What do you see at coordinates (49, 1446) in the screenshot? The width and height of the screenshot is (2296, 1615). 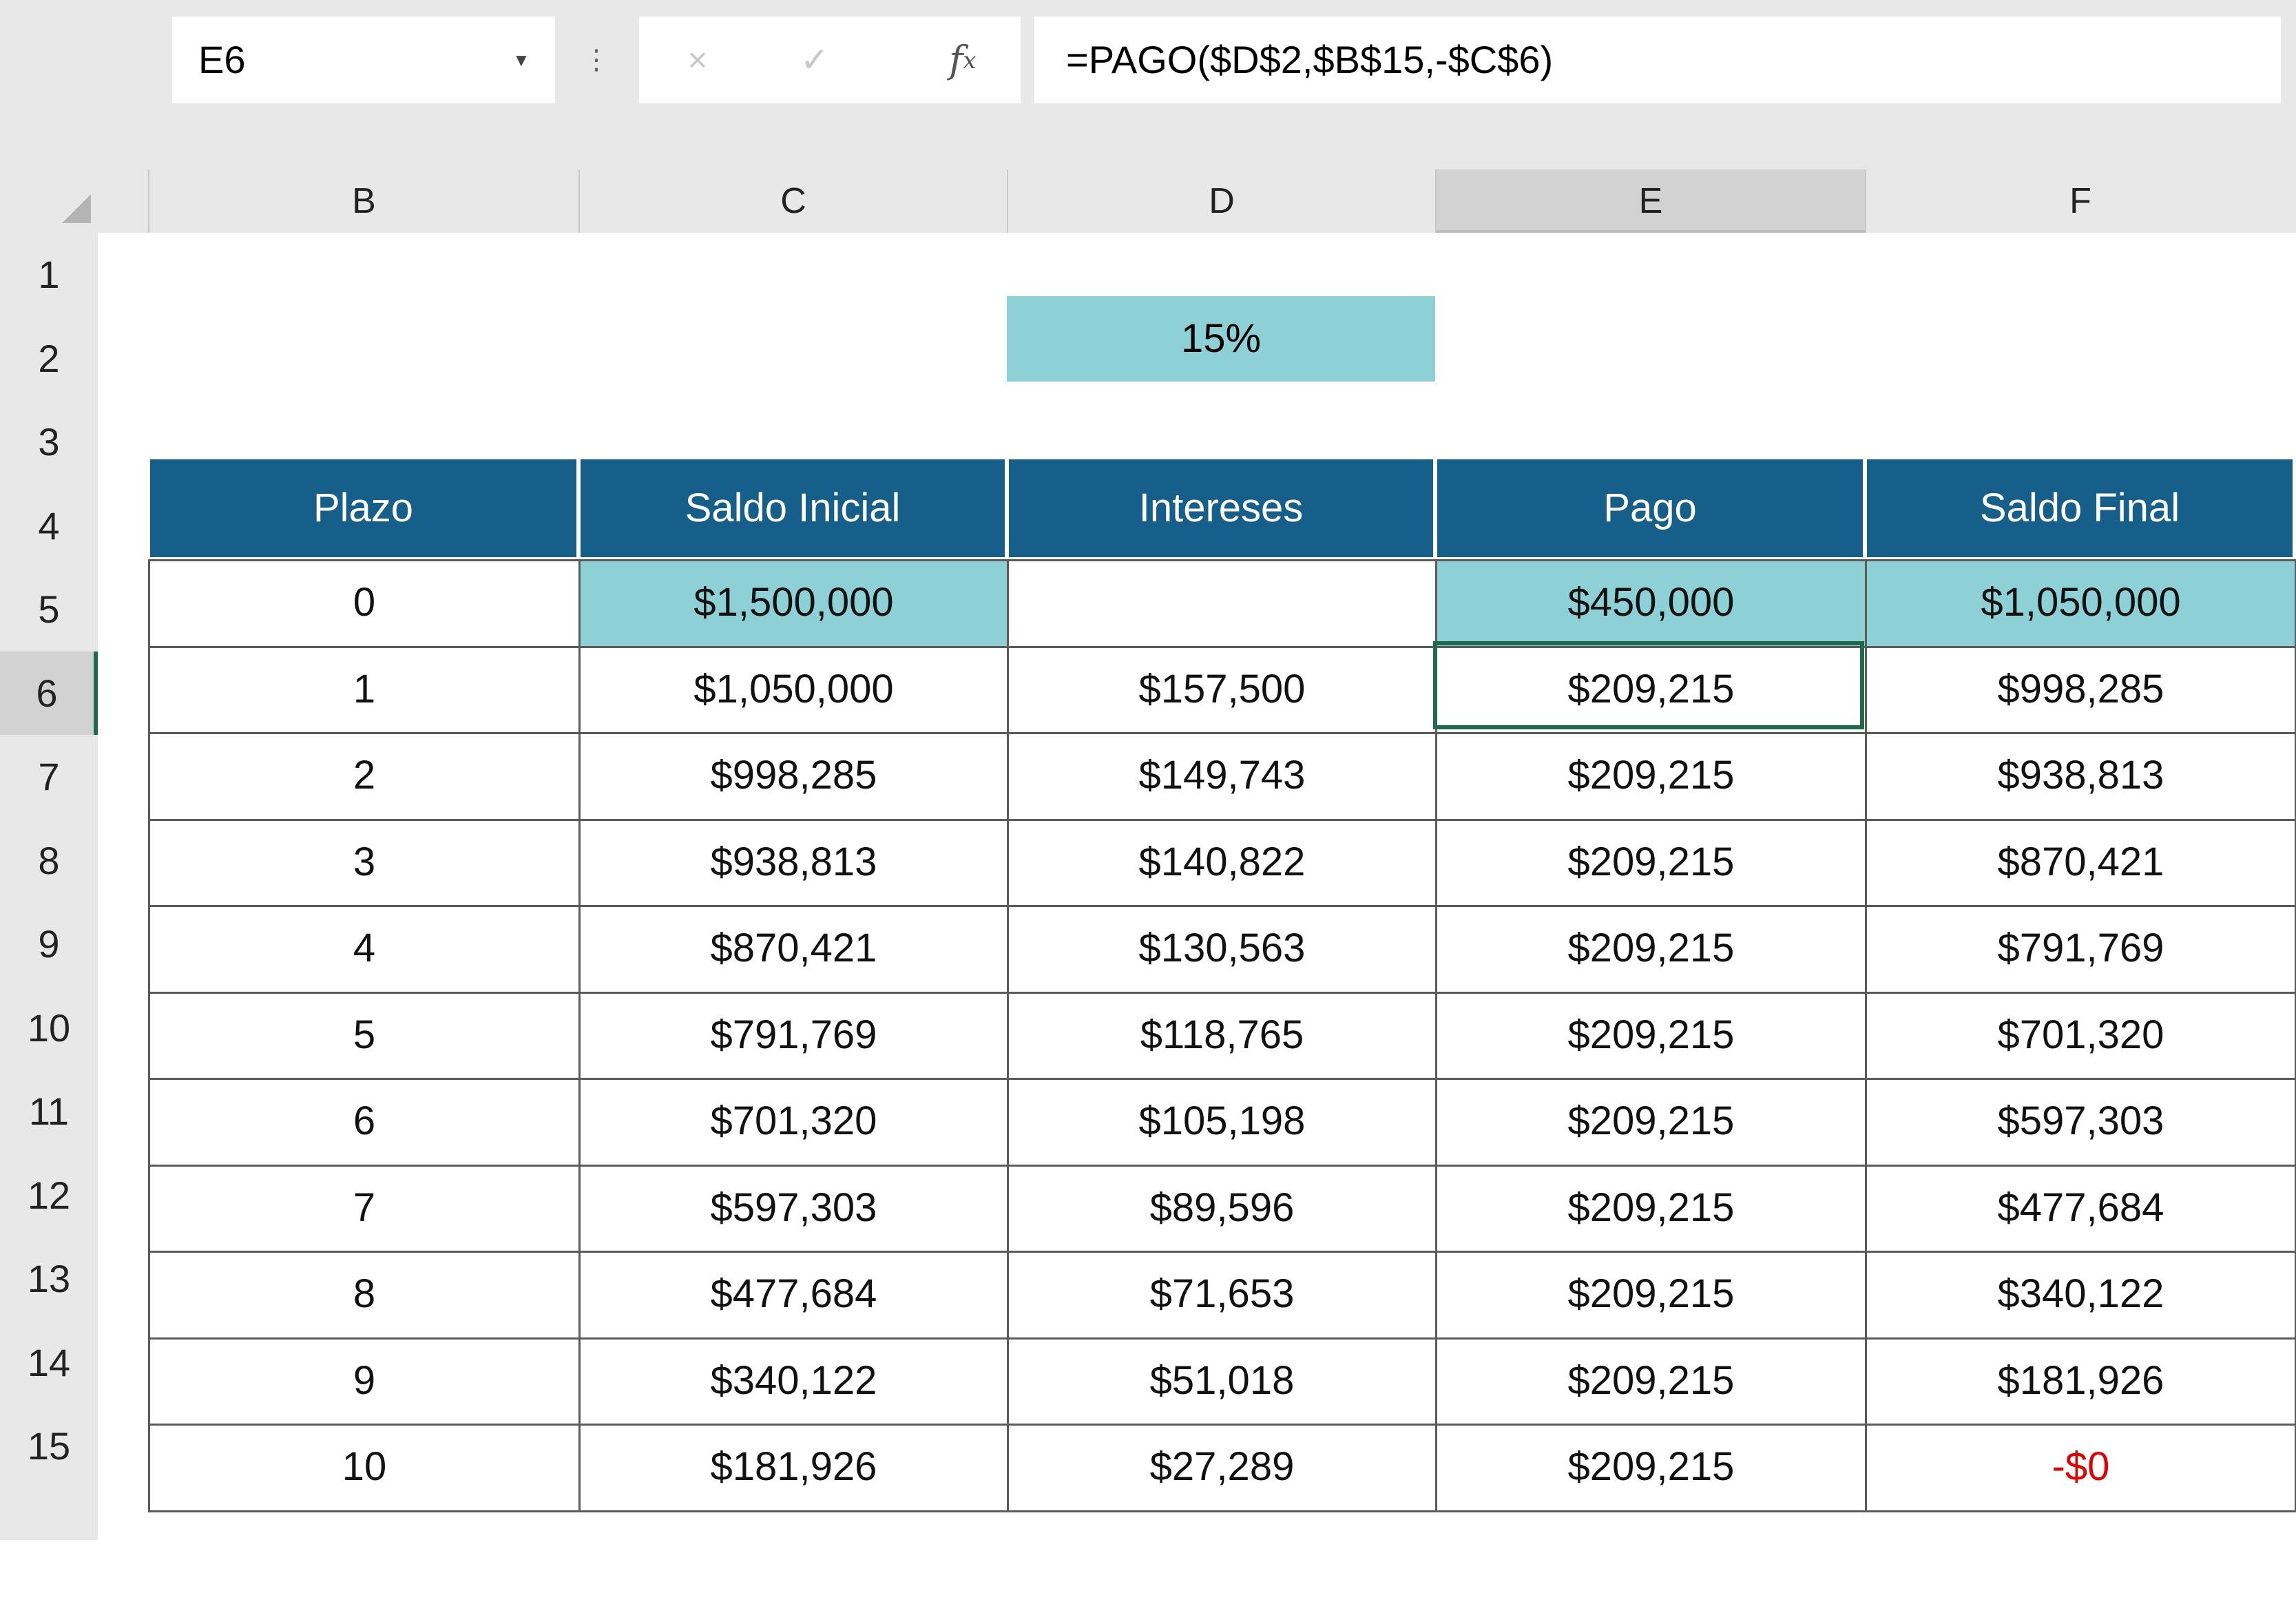 I see `row-header-15: 15` at bounding box center [49, 1446].